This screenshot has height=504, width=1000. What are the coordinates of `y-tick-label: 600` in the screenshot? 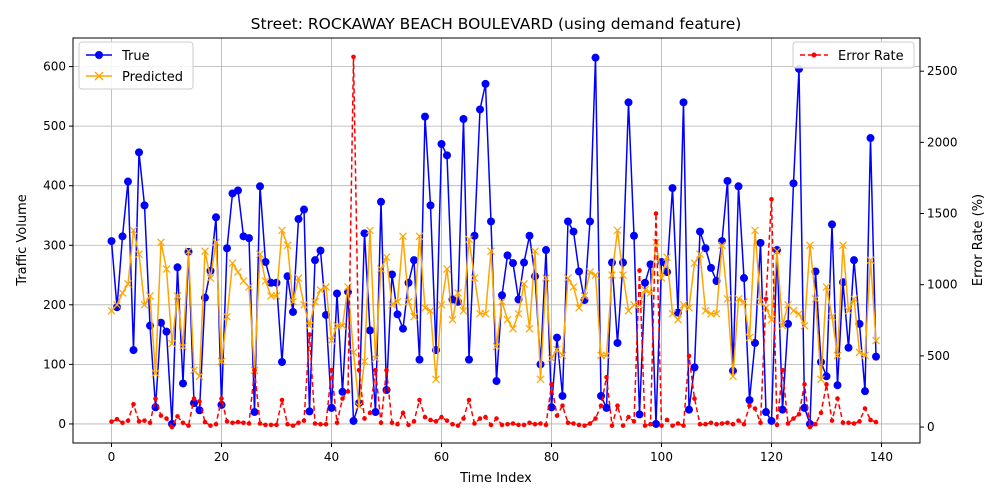 It's located at (54, 67).